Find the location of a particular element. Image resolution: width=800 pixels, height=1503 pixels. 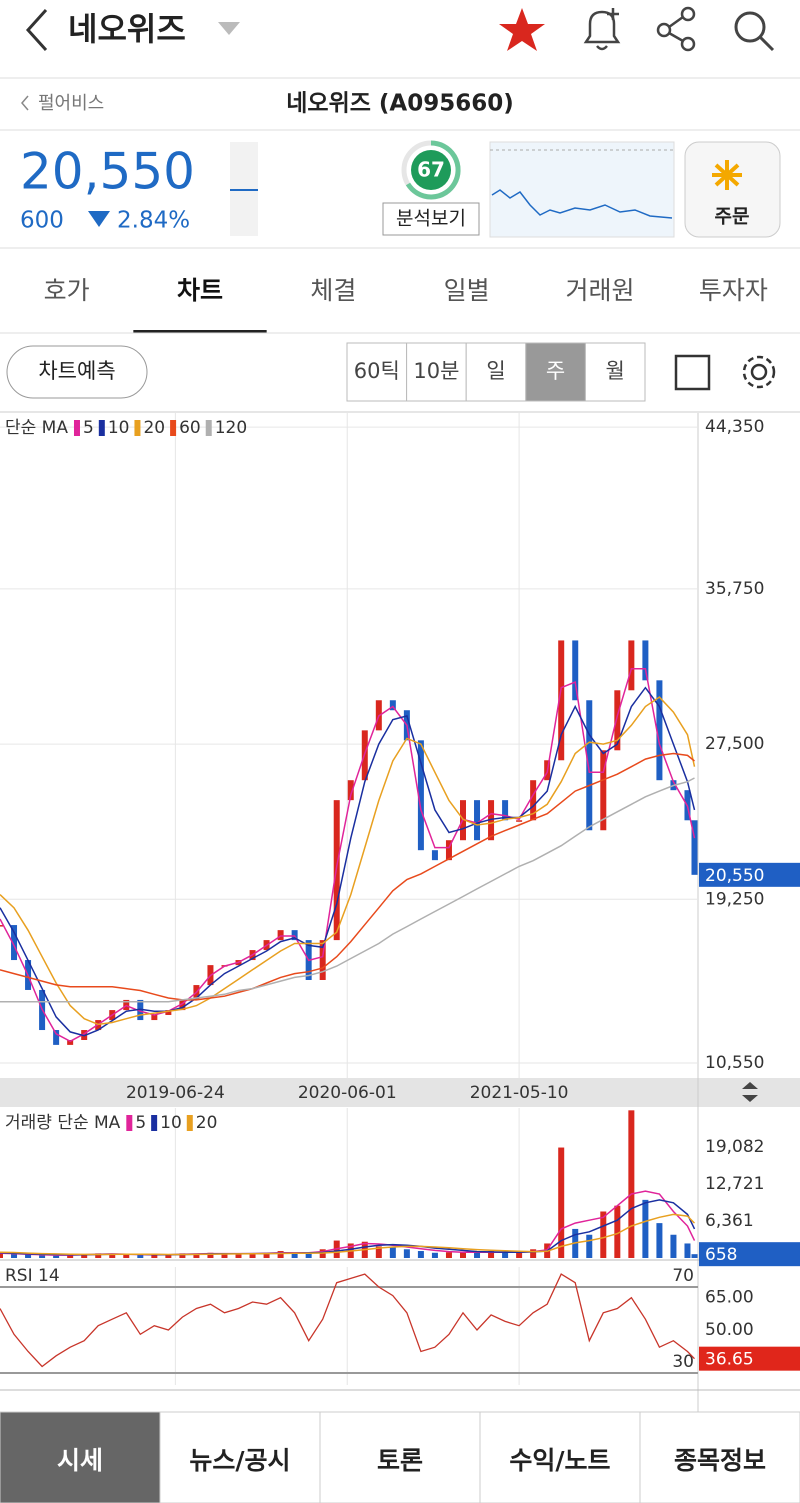

predict-label: 차트예측 is located at coordinates (76, 371).